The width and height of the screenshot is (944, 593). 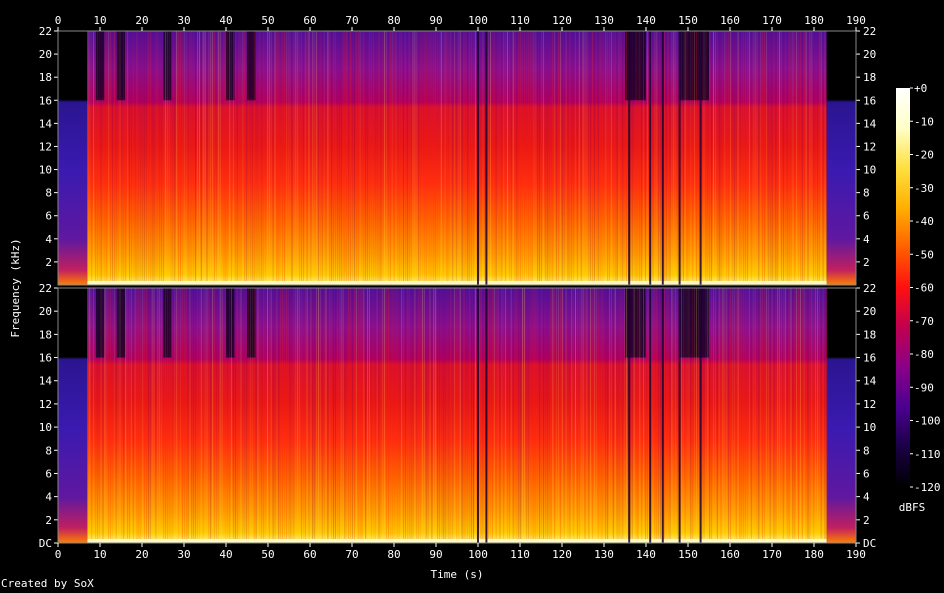 What do you see at coordinates (48, 497) in the screenshot?
I see `y-tick-label-left: 4` at bounding box center [48, 497].